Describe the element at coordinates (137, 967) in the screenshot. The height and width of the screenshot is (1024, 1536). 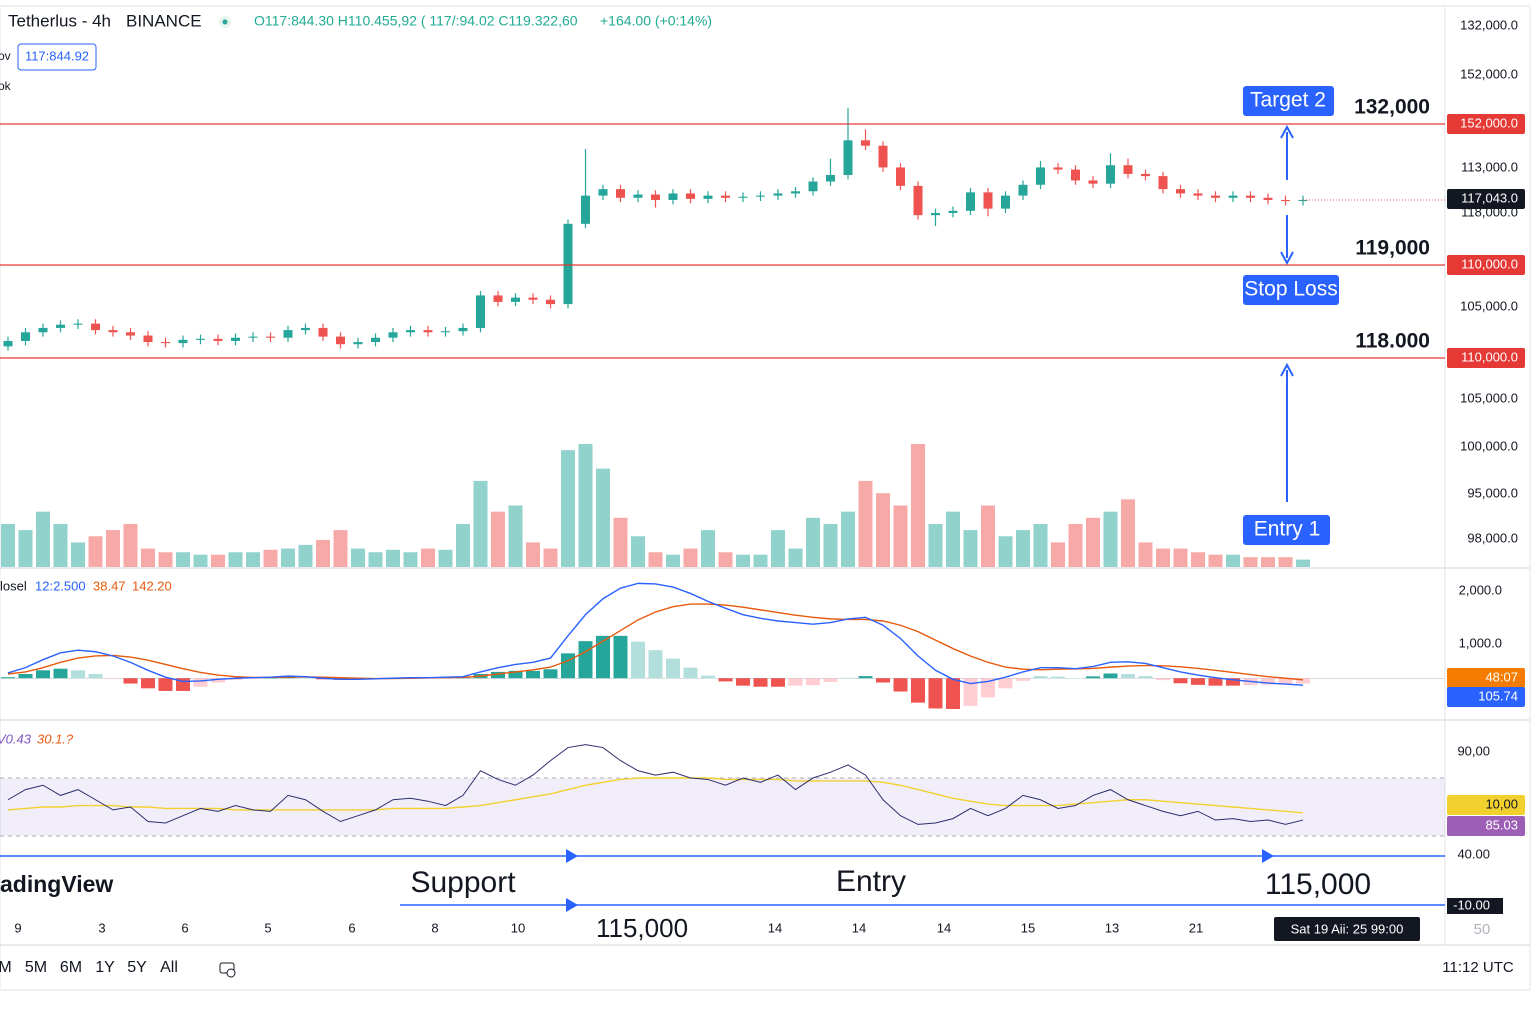
I see `range-button: 5Y` at that location.